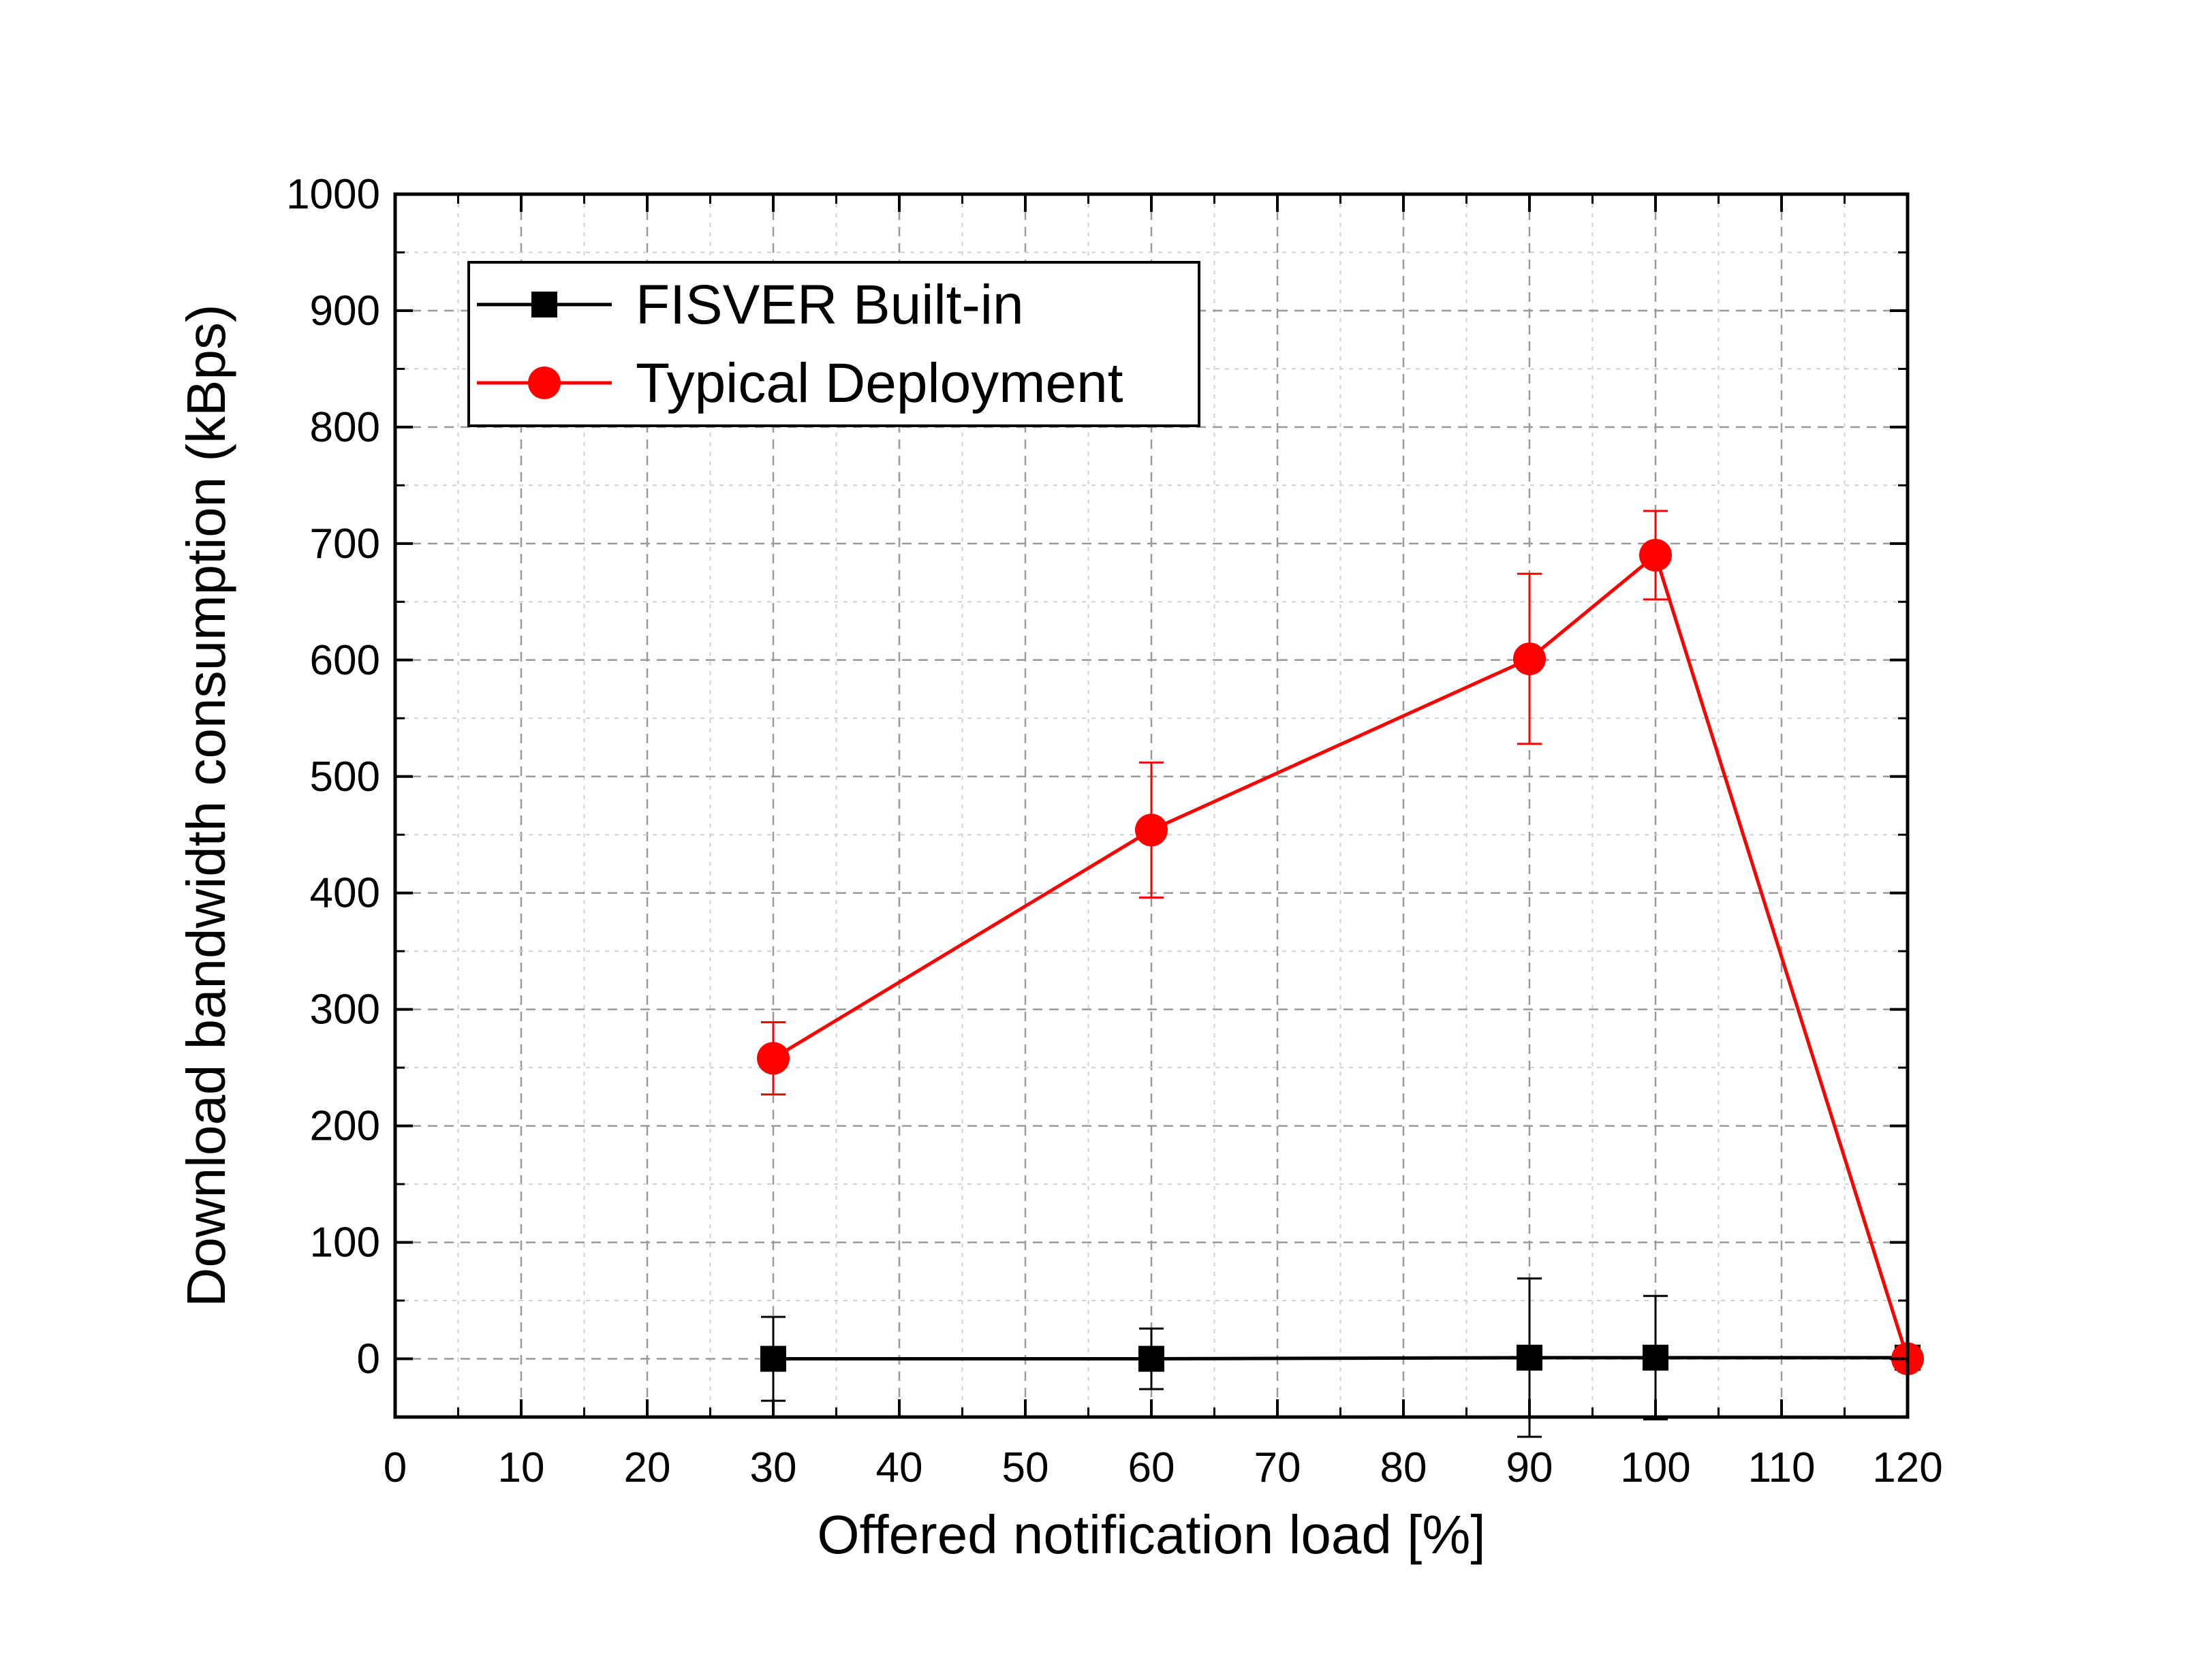  Describe the element at coordinates (1025, 1467) in the screenshot. I see `x-tick-label: 50` at that location.